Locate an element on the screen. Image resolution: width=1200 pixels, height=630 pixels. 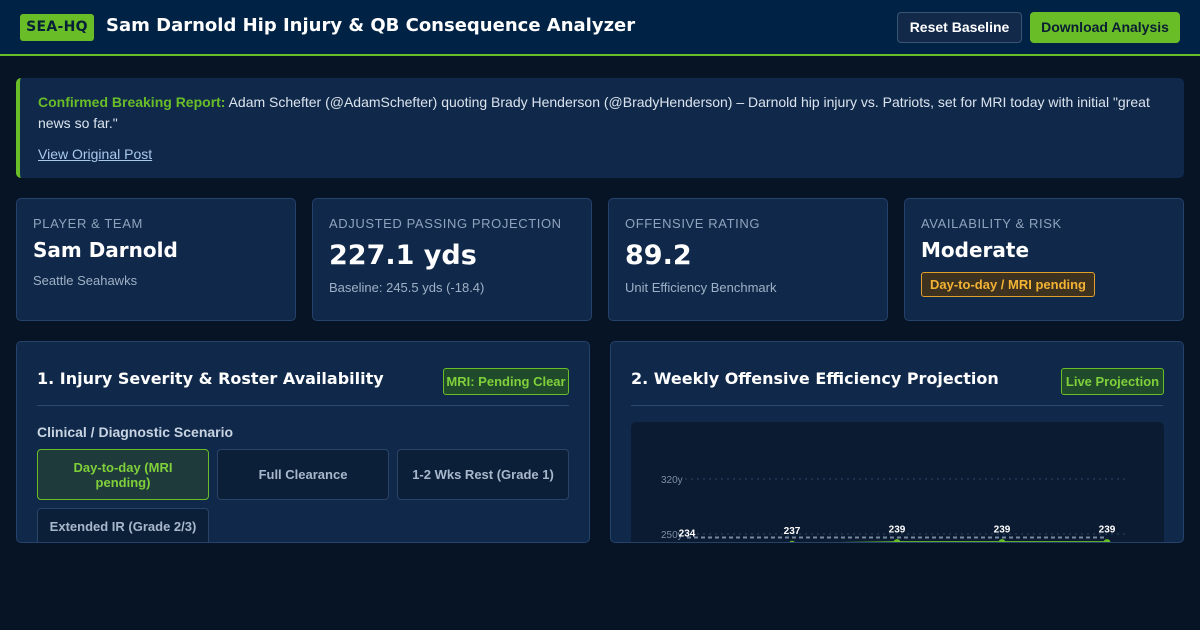
team-badge: SEA-HQ is located at coordinates (57, 27).